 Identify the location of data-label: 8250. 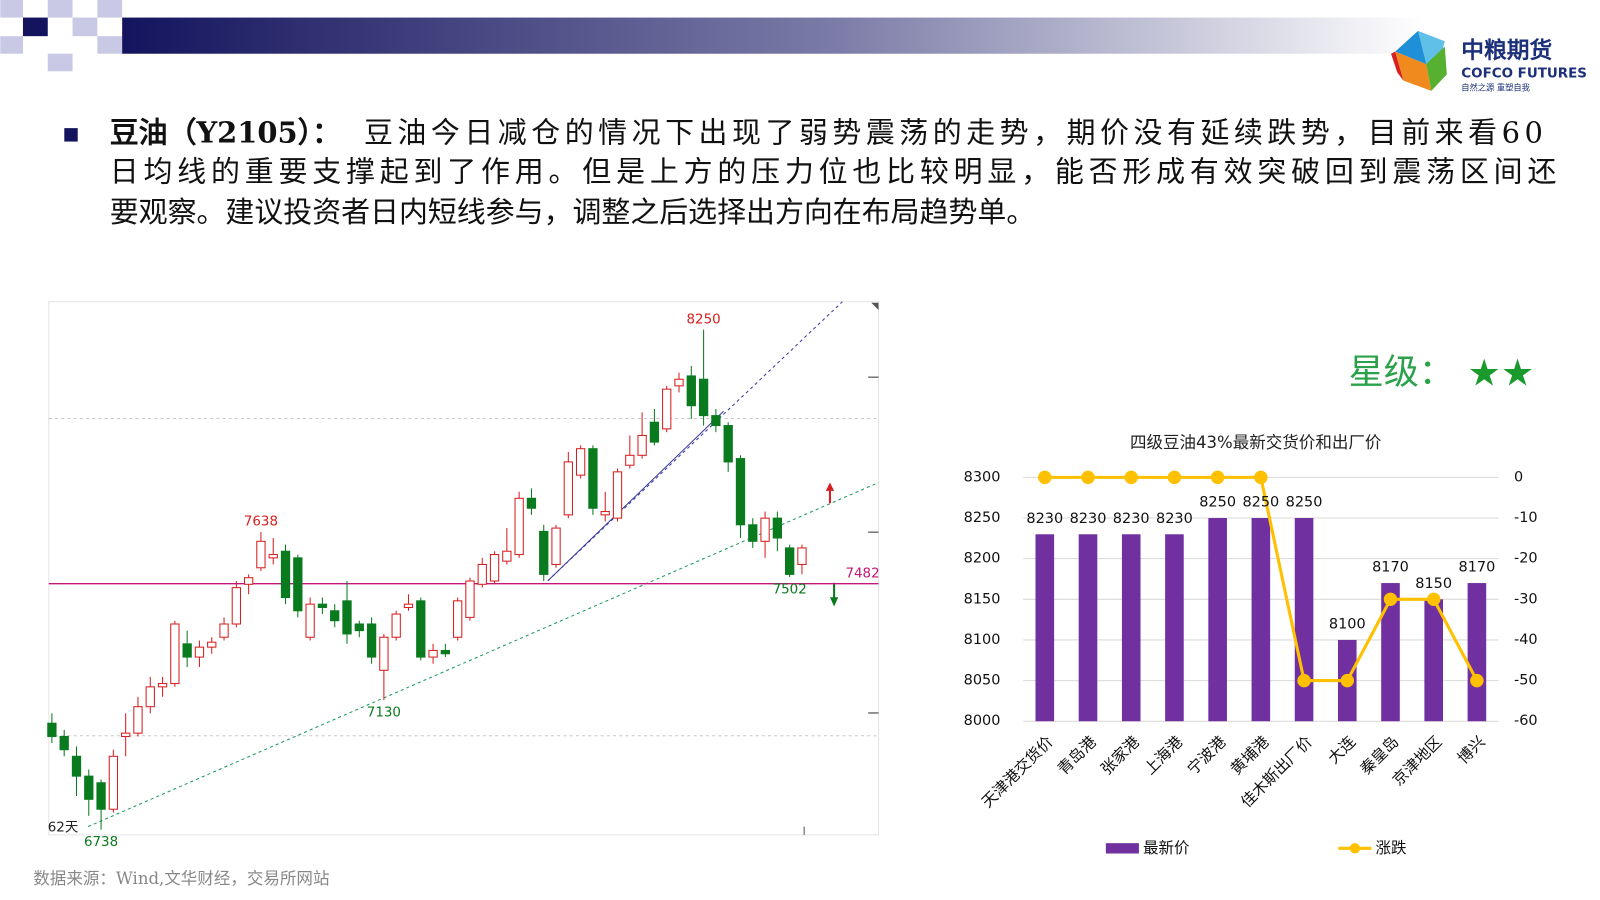
(1260, 503).